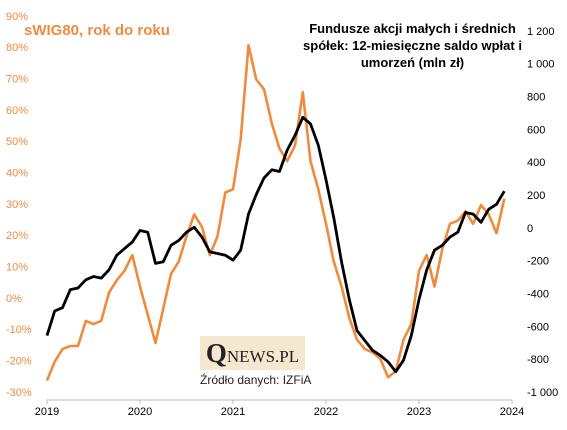 The image size is (567, 430). I want to click on y2-tick-label: -600, so click(538, 327).